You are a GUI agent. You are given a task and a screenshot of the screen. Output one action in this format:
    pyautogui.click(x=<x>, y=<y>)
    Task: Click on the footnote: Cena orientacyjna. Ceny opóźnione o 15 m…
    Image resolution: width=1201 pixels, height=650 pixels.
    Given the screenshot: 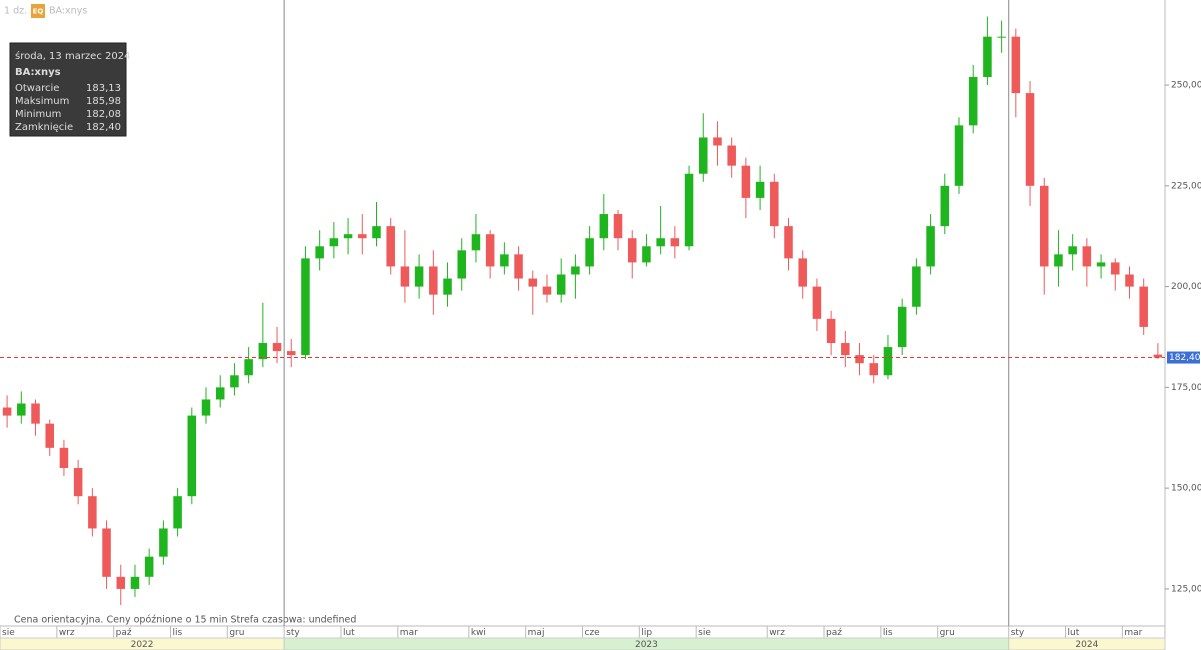 What is the action you would take?
    pyautogui.click(x=185, y=620)
    